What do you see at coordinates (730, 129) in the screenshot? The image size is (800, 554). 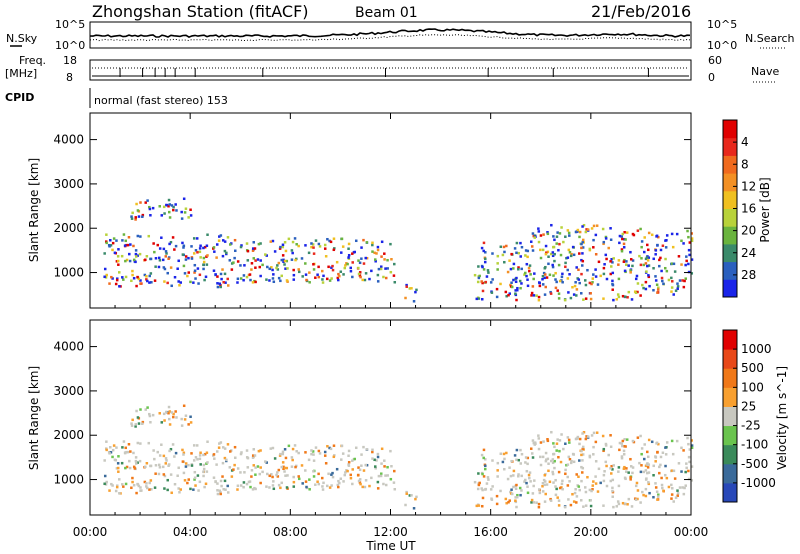 I see `colorbar-swatch` at bounding box center [730, 129].